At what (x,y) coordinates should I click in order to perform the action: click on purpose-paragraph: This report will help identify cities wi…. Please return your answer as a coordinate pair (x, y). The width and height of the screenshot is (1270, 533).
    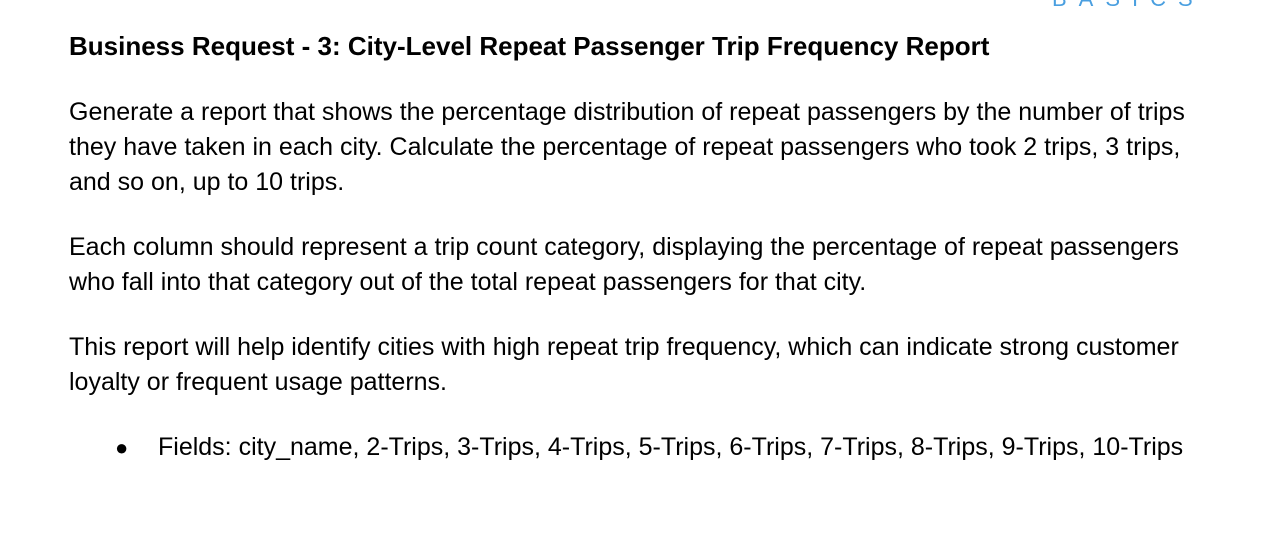
    Looking at the image, I should click on (624, 364).